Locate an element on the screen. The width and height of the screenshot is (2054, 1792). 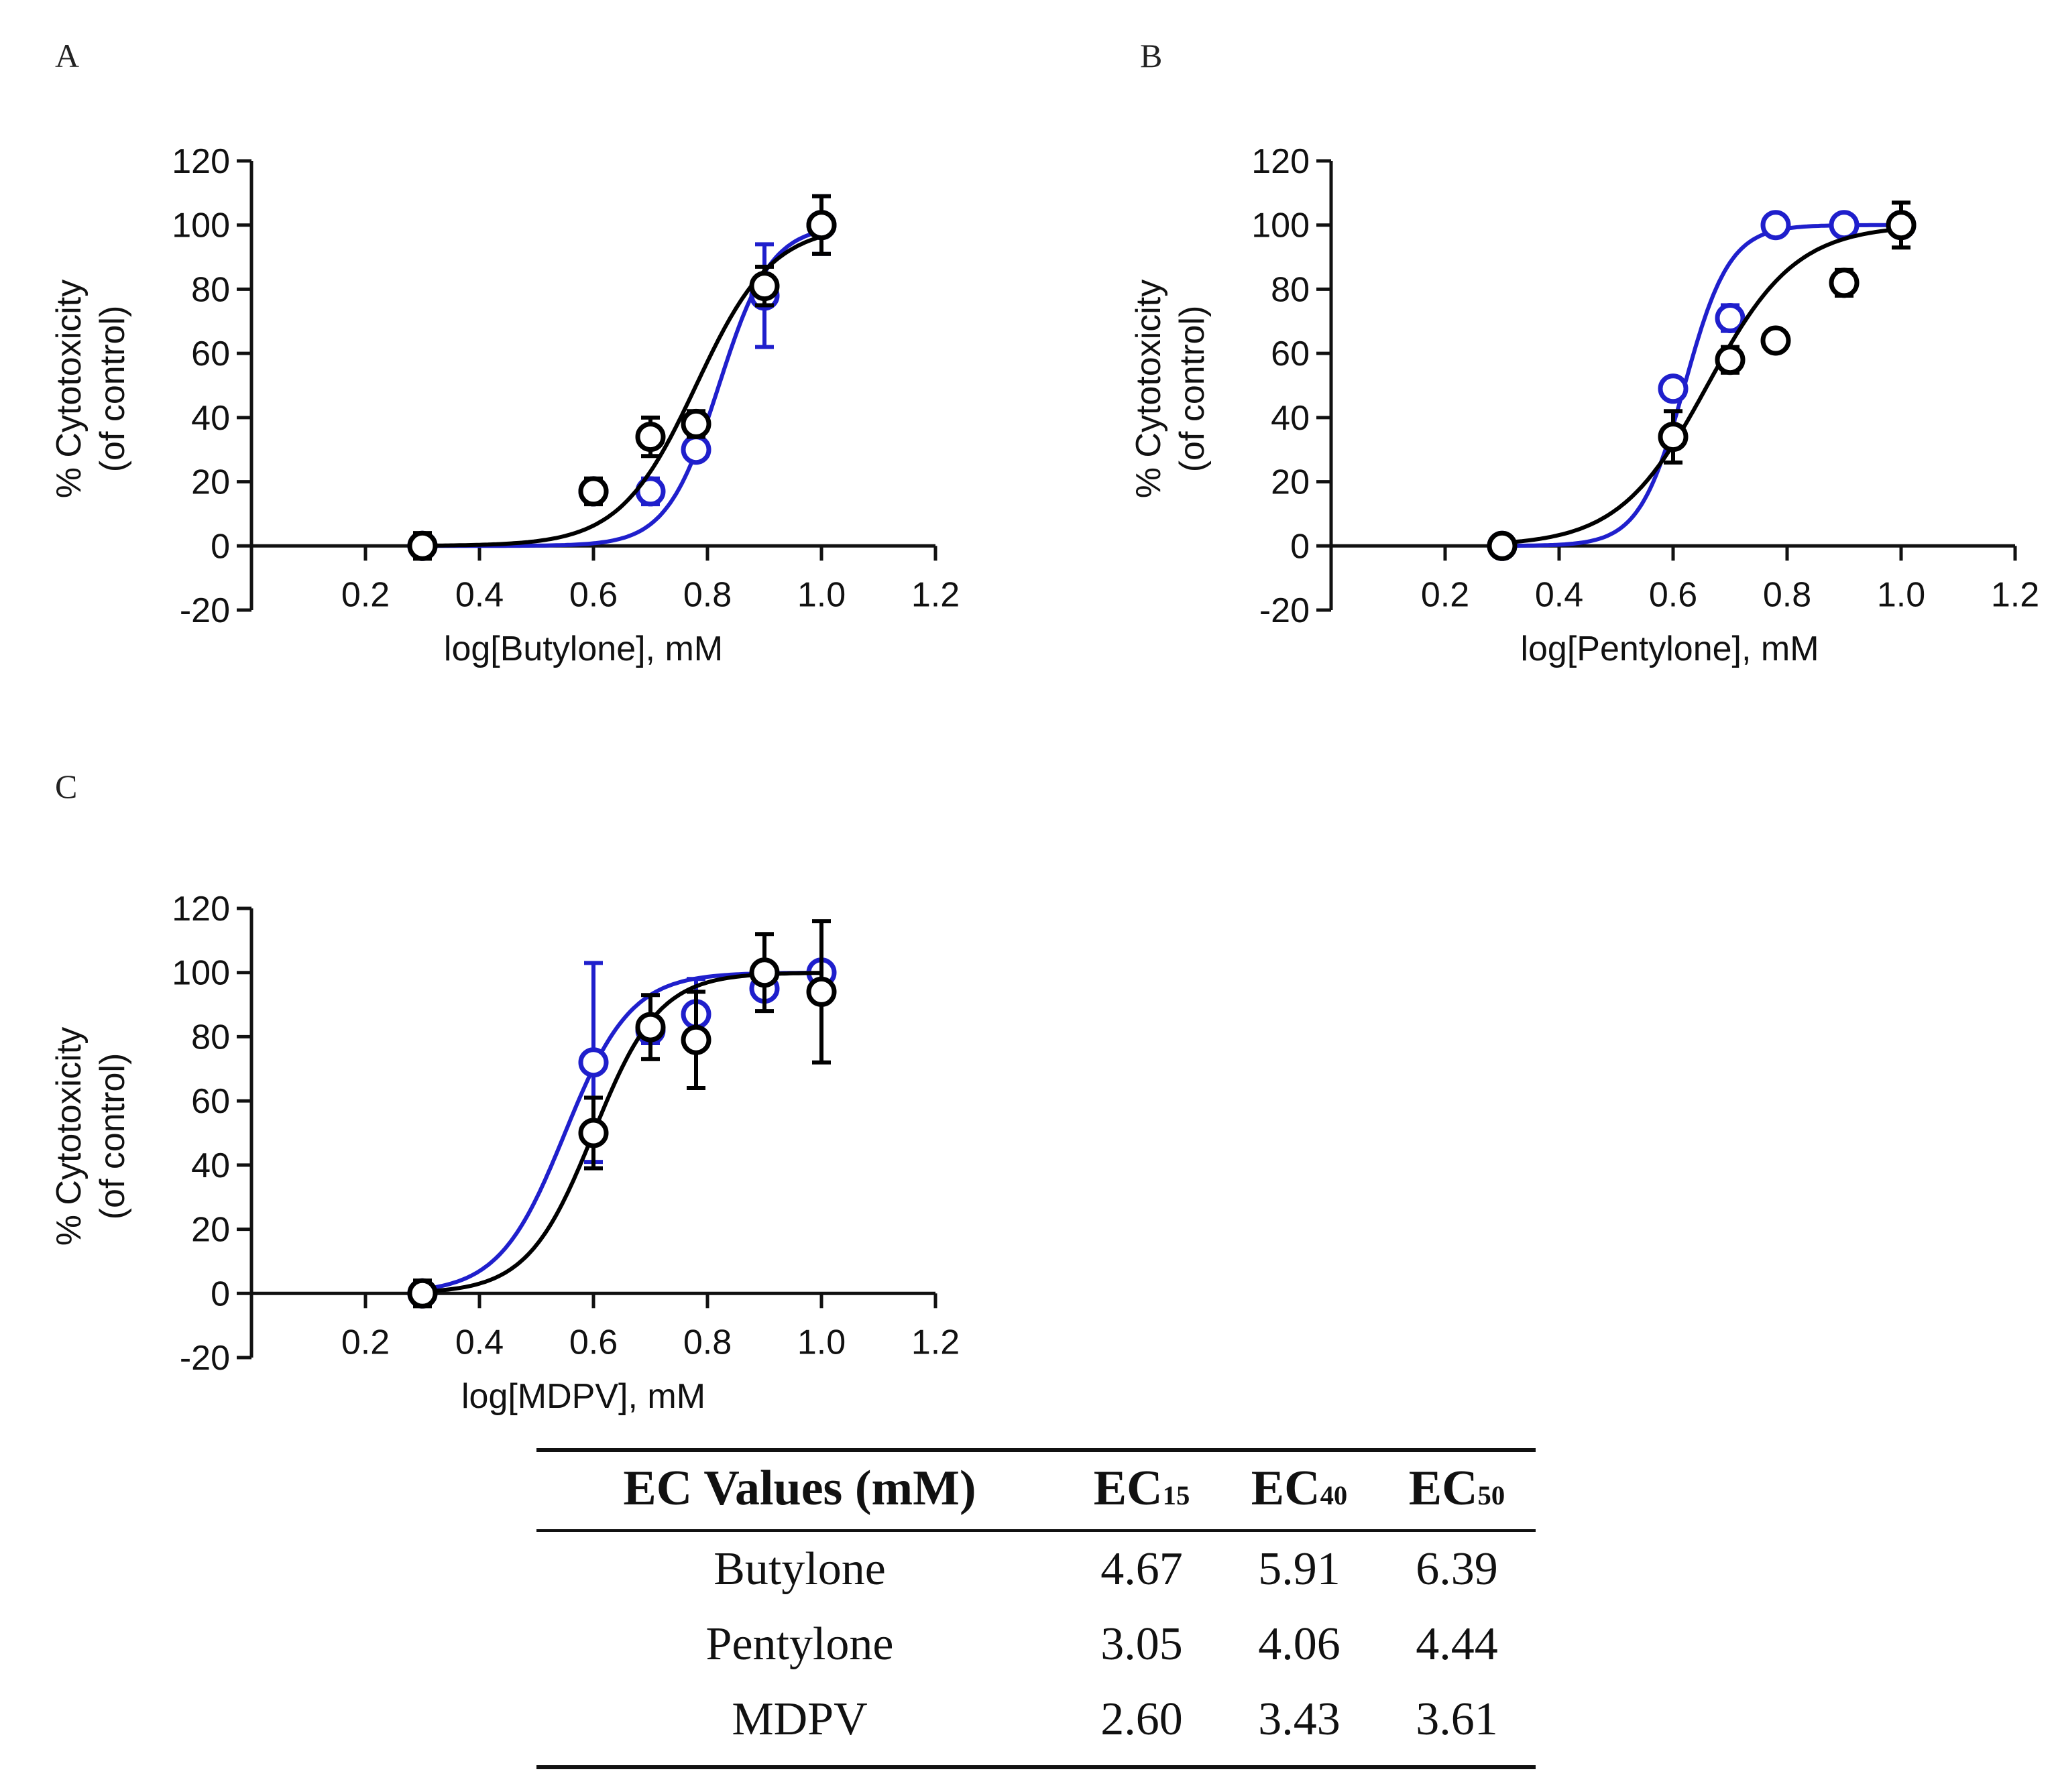
y-axis-subtitle-a: (of control) is located at coordinates (113, 389).